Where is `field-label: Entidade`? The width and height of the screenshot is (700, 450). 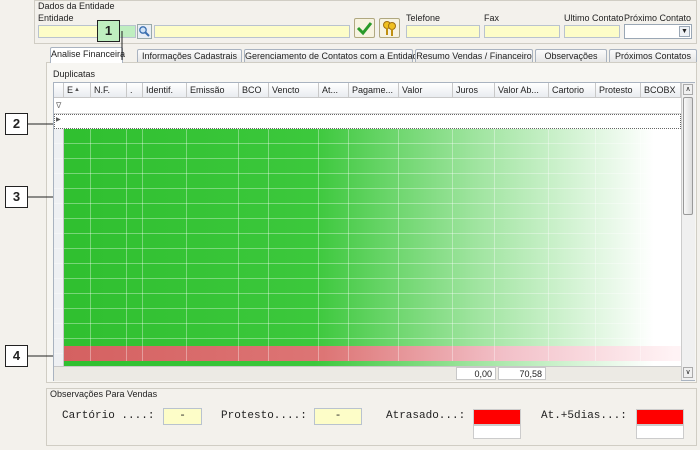
field-label: Entidade is located at coordinates (56, 18).